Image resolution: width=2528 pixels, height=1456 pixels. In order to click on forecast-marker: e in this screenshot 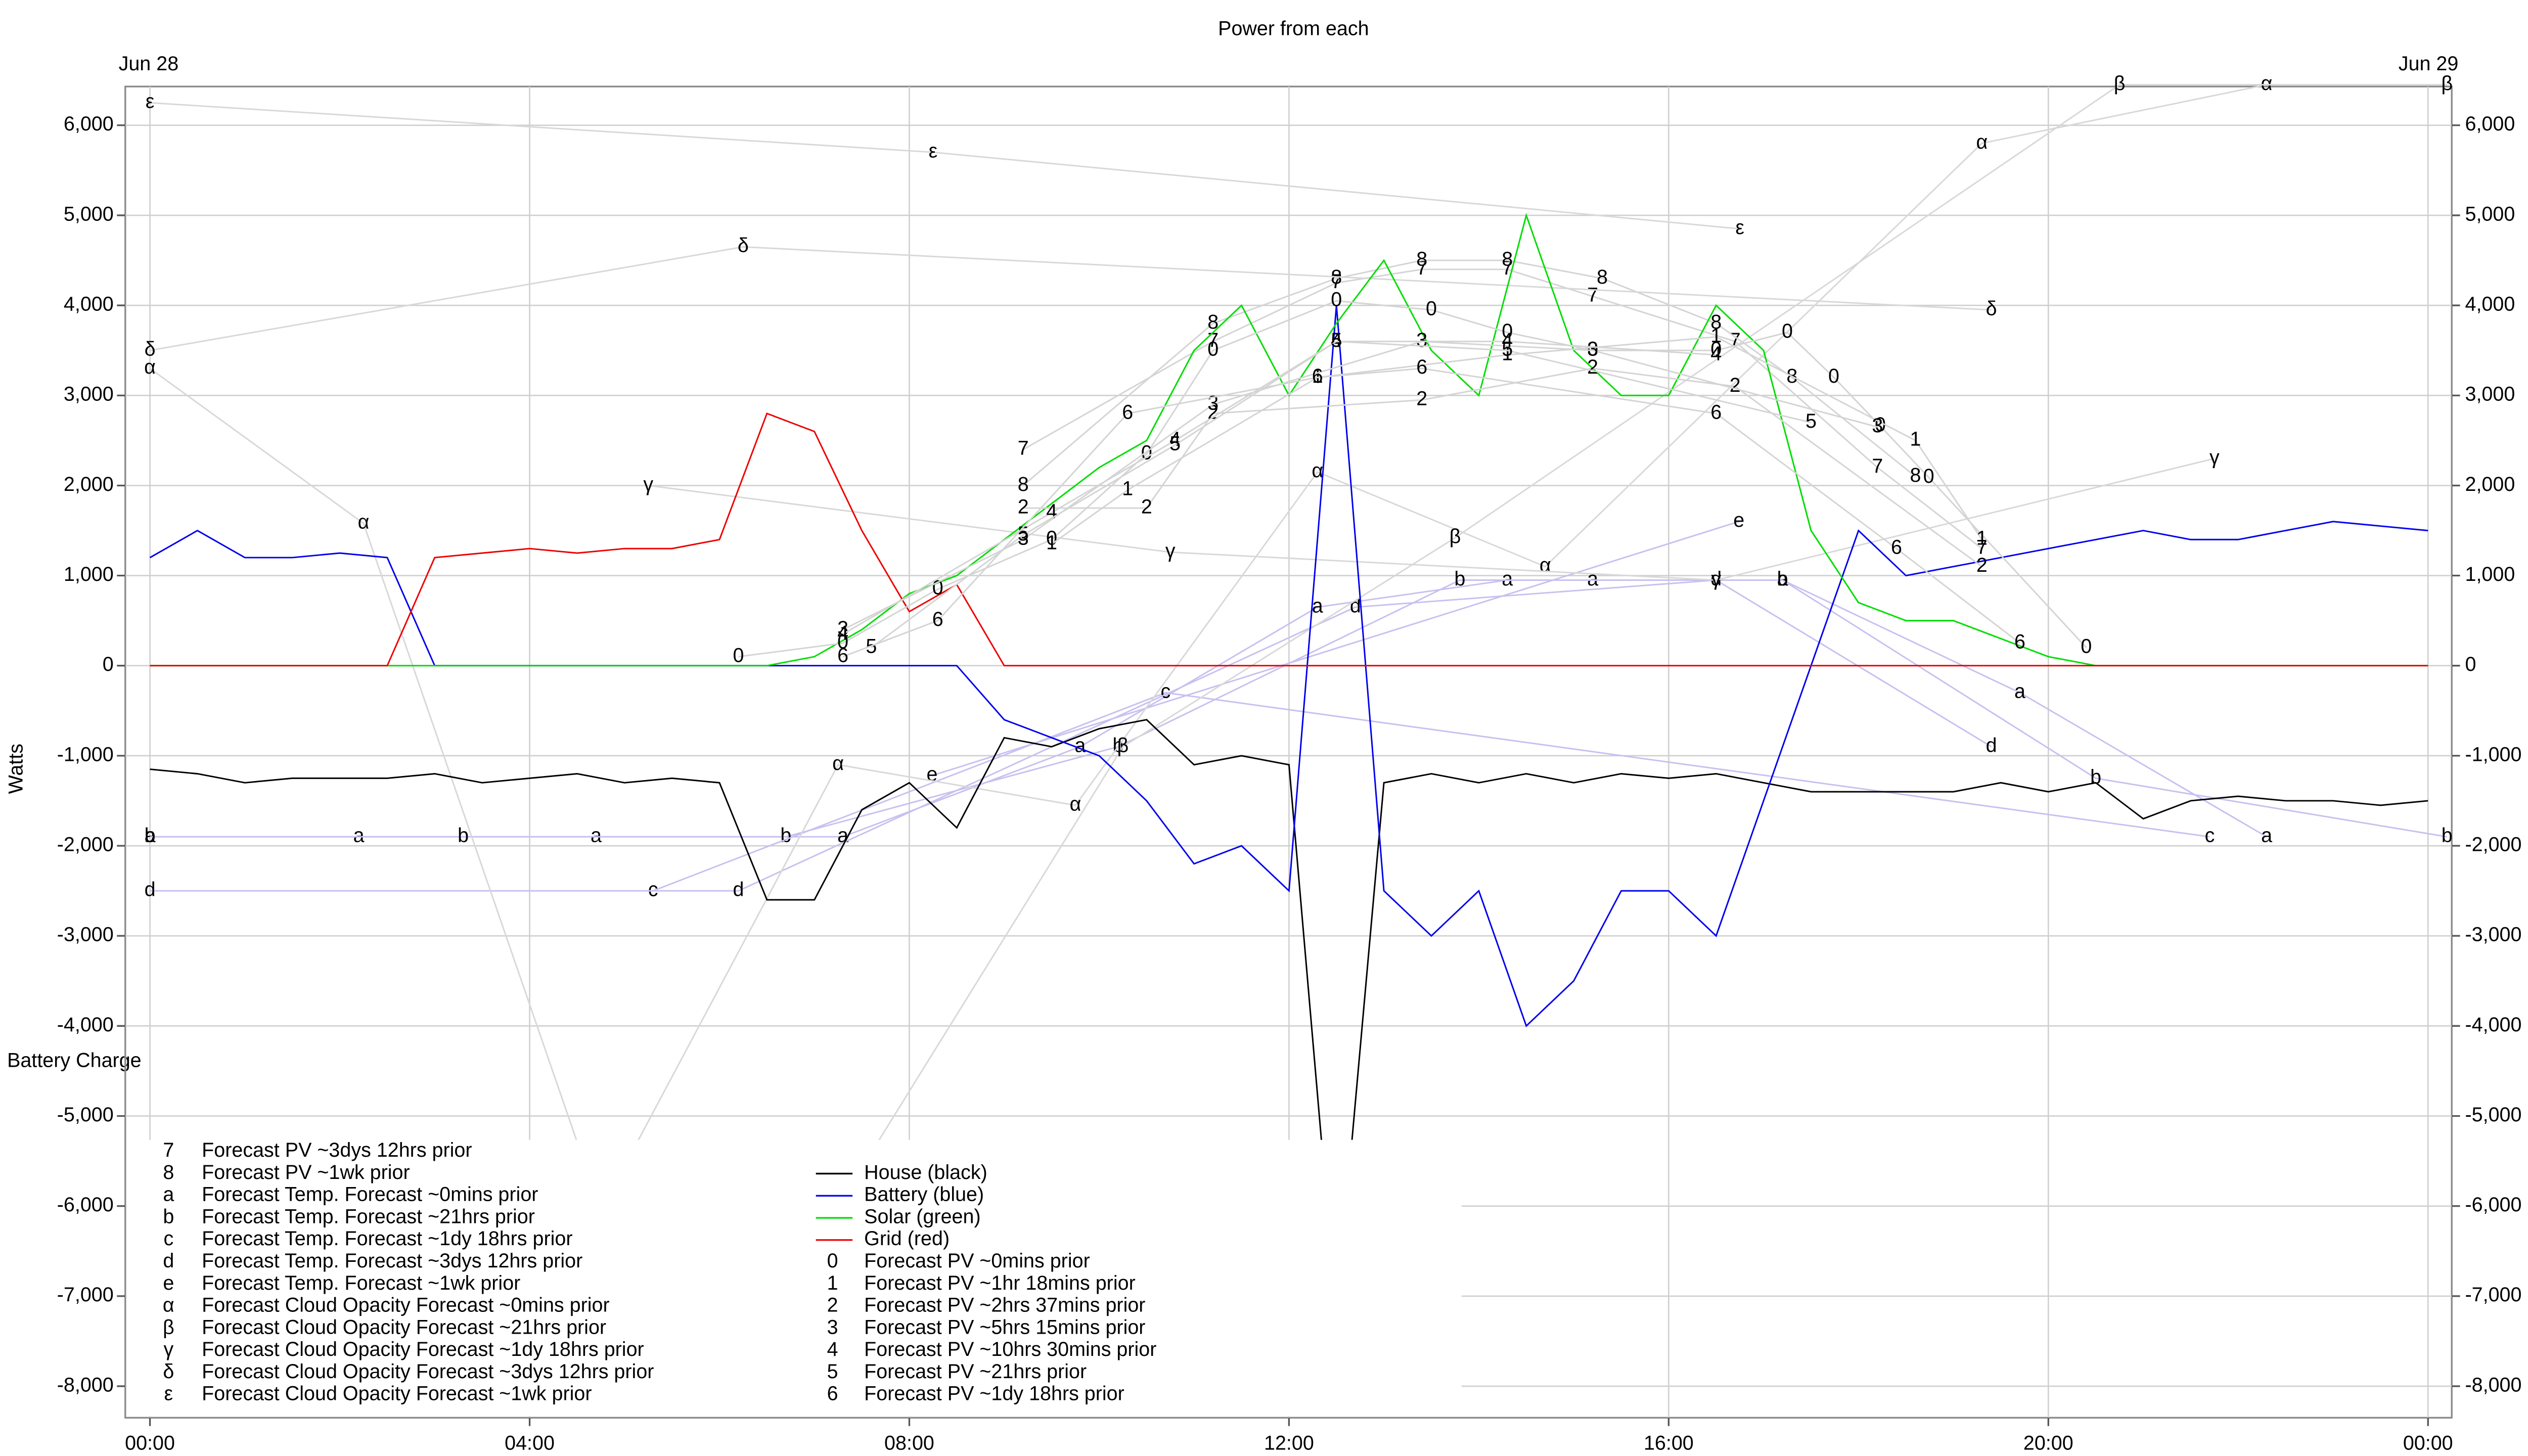, I will do `click(1739, 520)`.